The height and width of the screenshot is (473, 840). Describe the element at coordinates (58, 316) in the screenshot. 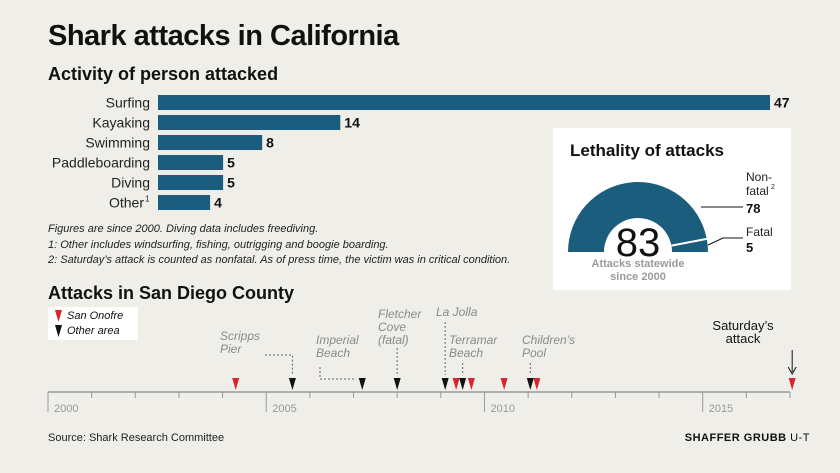

I see `red-marker-icon` at that location.